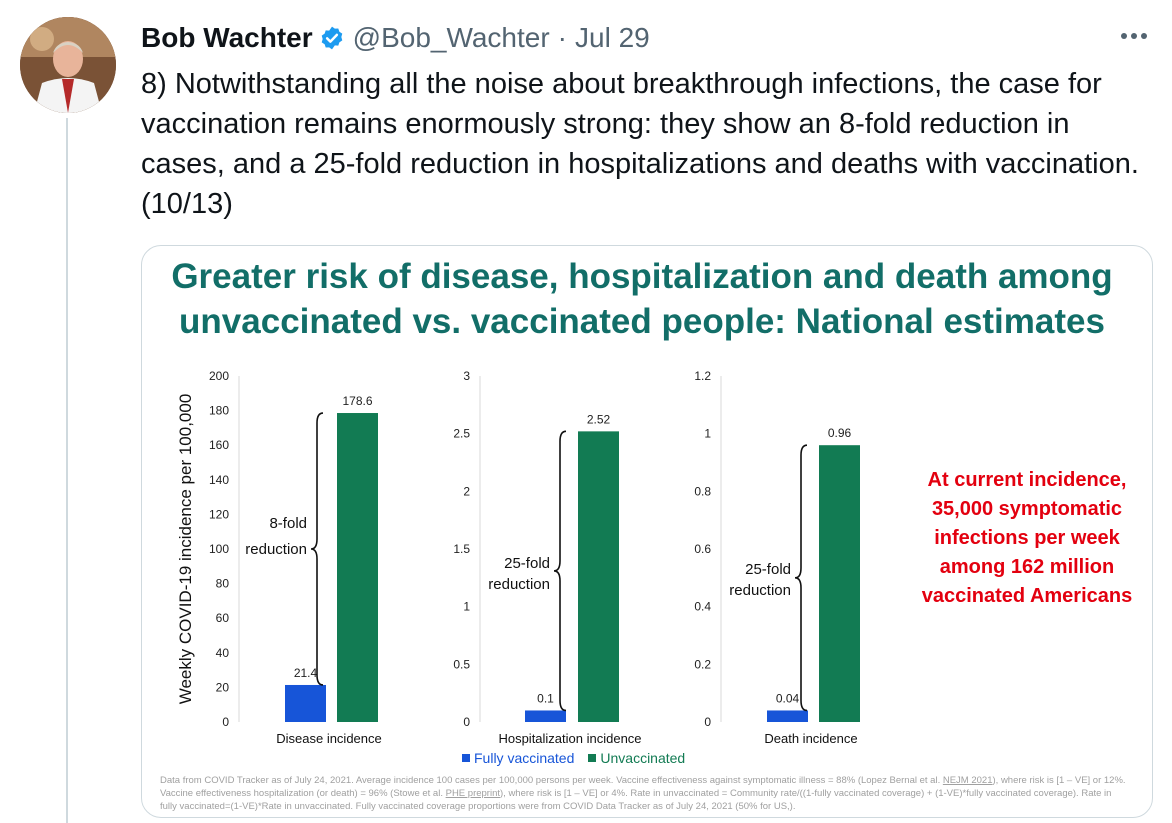 Image resolution: width=1172 pixels, height=823 pixels. What do you see at coordinates (472, 793) in the screenshot?
I see `footnote-link-phe: PHE preprint` at bounding box center [472, 793].